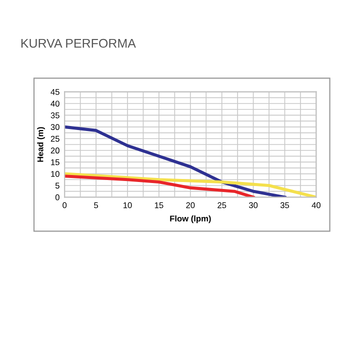 This screenshot has height=340, width=340. What do you see at coordinates (55, 139) in the screenshot?
I see `y-tick-label: 25` at bounding box center [55, 139].